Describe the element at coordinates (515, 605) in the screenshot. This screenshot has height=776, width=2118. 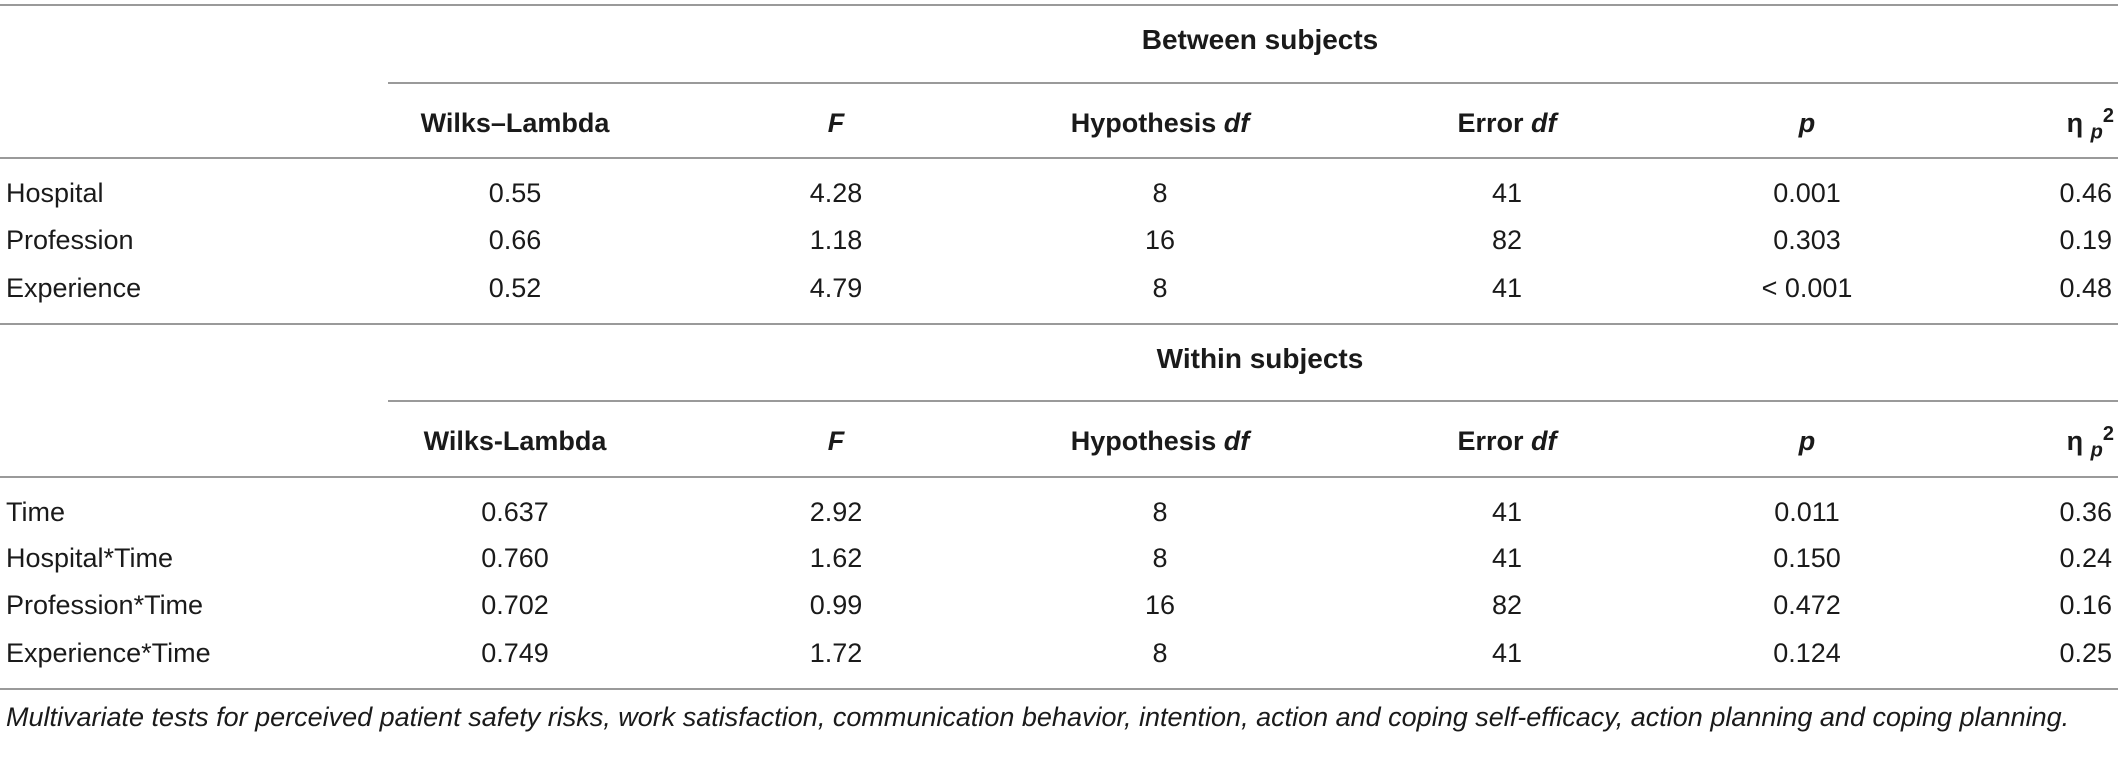
I see `cell-wilks-lambda: 0.702` at that location.